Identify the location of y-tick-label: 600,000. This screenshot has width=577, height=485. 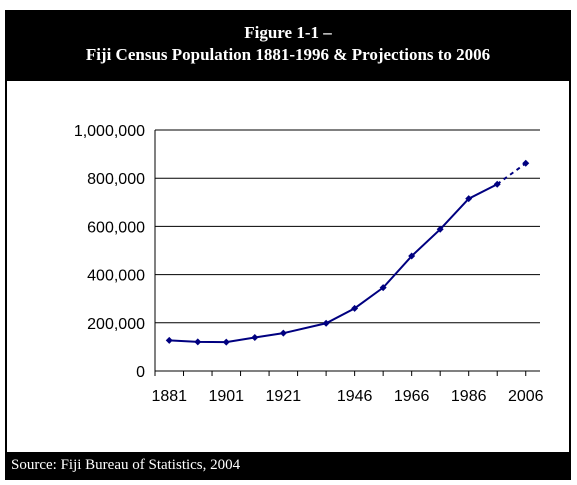
(116, 227).